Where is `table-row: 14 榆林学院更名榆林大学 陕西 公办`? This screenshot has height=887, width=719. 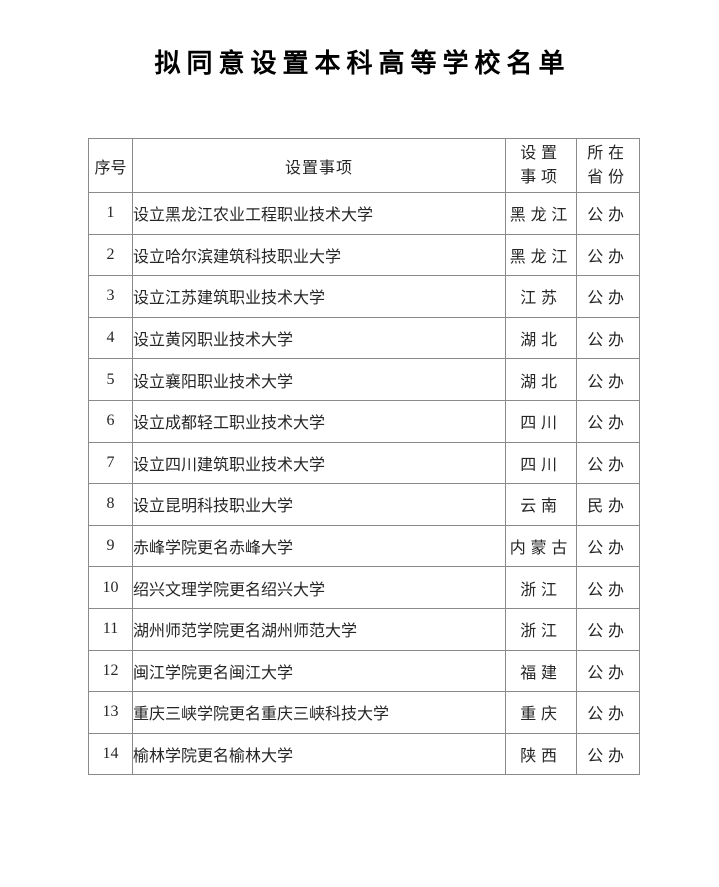 table-row: 14 榆林学院更名榆林大学 陕西 公办 is located at coordinates (364, 754).